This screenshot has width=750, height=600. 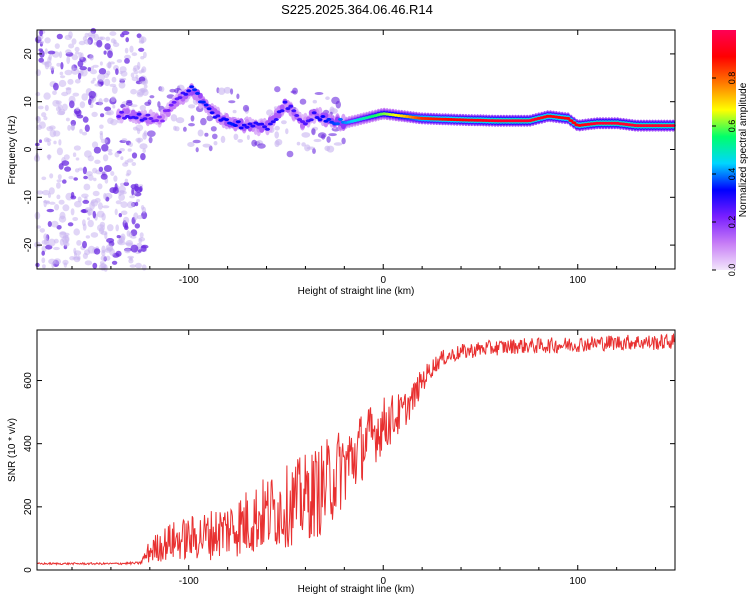 What do you see at coordinates (396, 110) in the screenshot?
I see `signal-track` at bounding box center [396, 110].